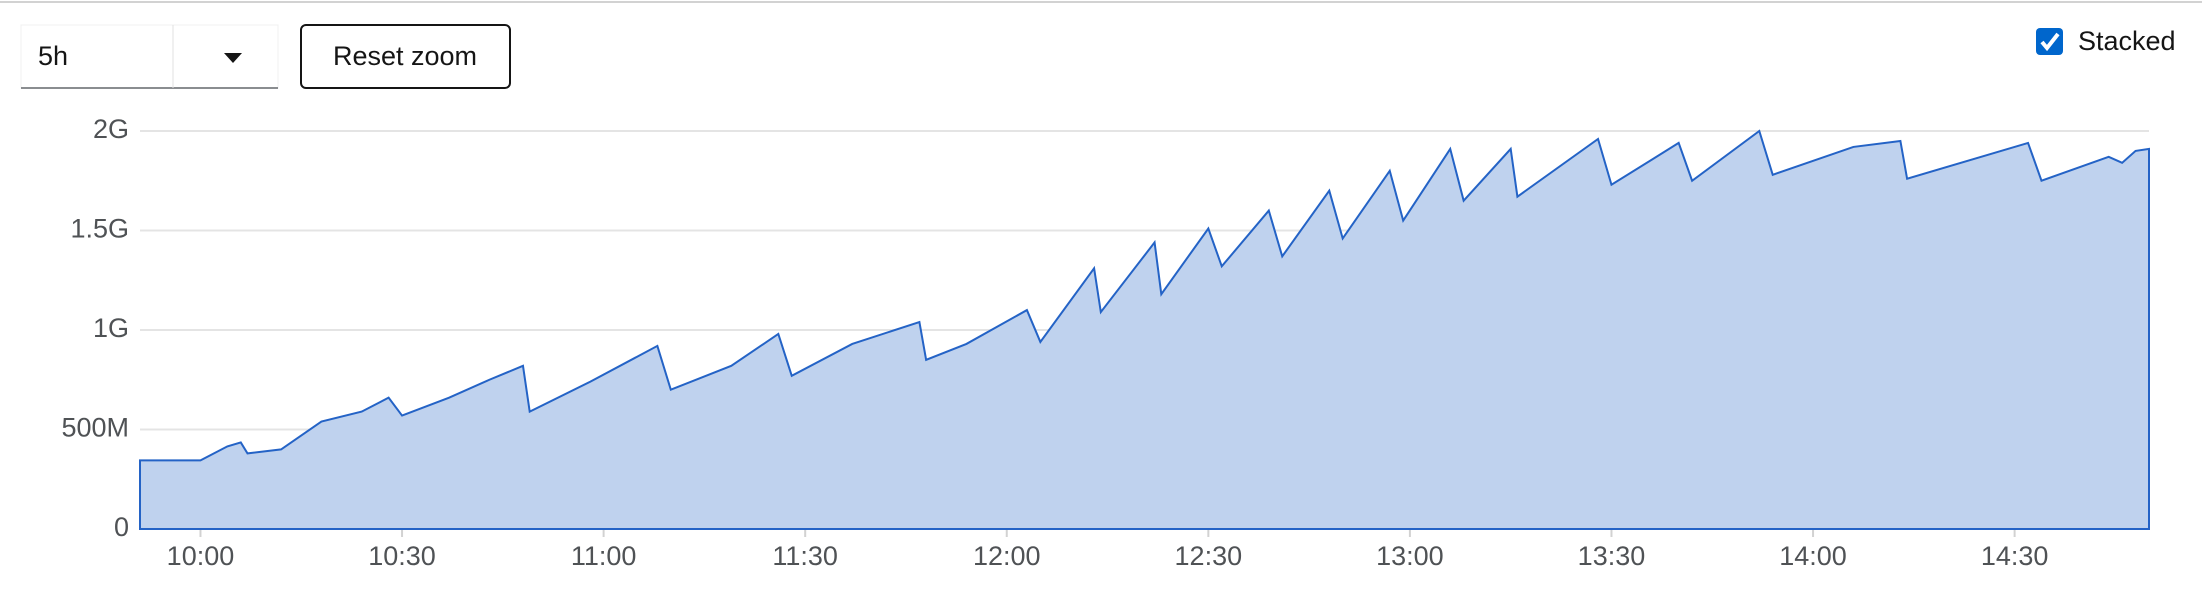 Image resolution: width=2202 pixels, height=615 pixels. Describe the element at coordinates (604, 556) in the screenshot. I see `x-tick-label: 11:00` at that location.